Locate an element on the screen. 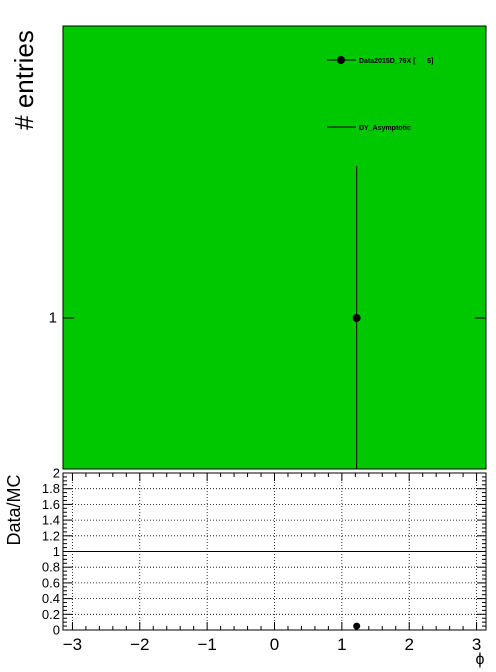 This screenshot has height=672, width=496. ratio-y-tick-label: 1.4 is located at coordinates (51, 520).